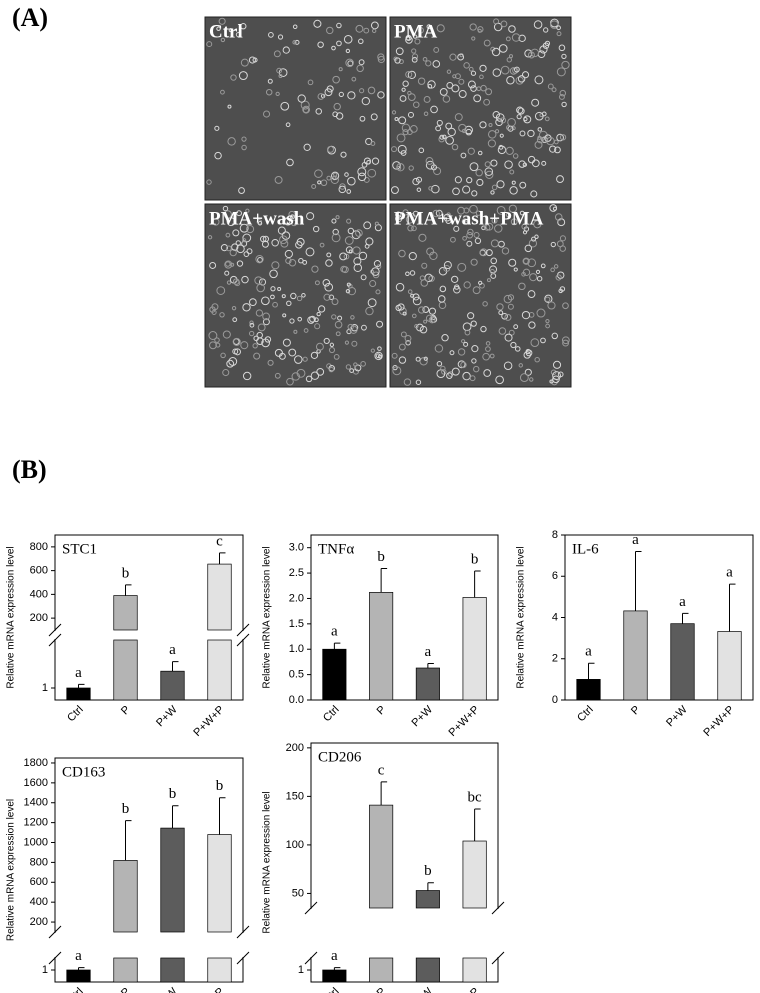 Image resolution: width=760 pixels, height=993 pixels. Describe the element at coordinates (39, 571) in the screenshot. I see `y-tick-label: 600` at that location.